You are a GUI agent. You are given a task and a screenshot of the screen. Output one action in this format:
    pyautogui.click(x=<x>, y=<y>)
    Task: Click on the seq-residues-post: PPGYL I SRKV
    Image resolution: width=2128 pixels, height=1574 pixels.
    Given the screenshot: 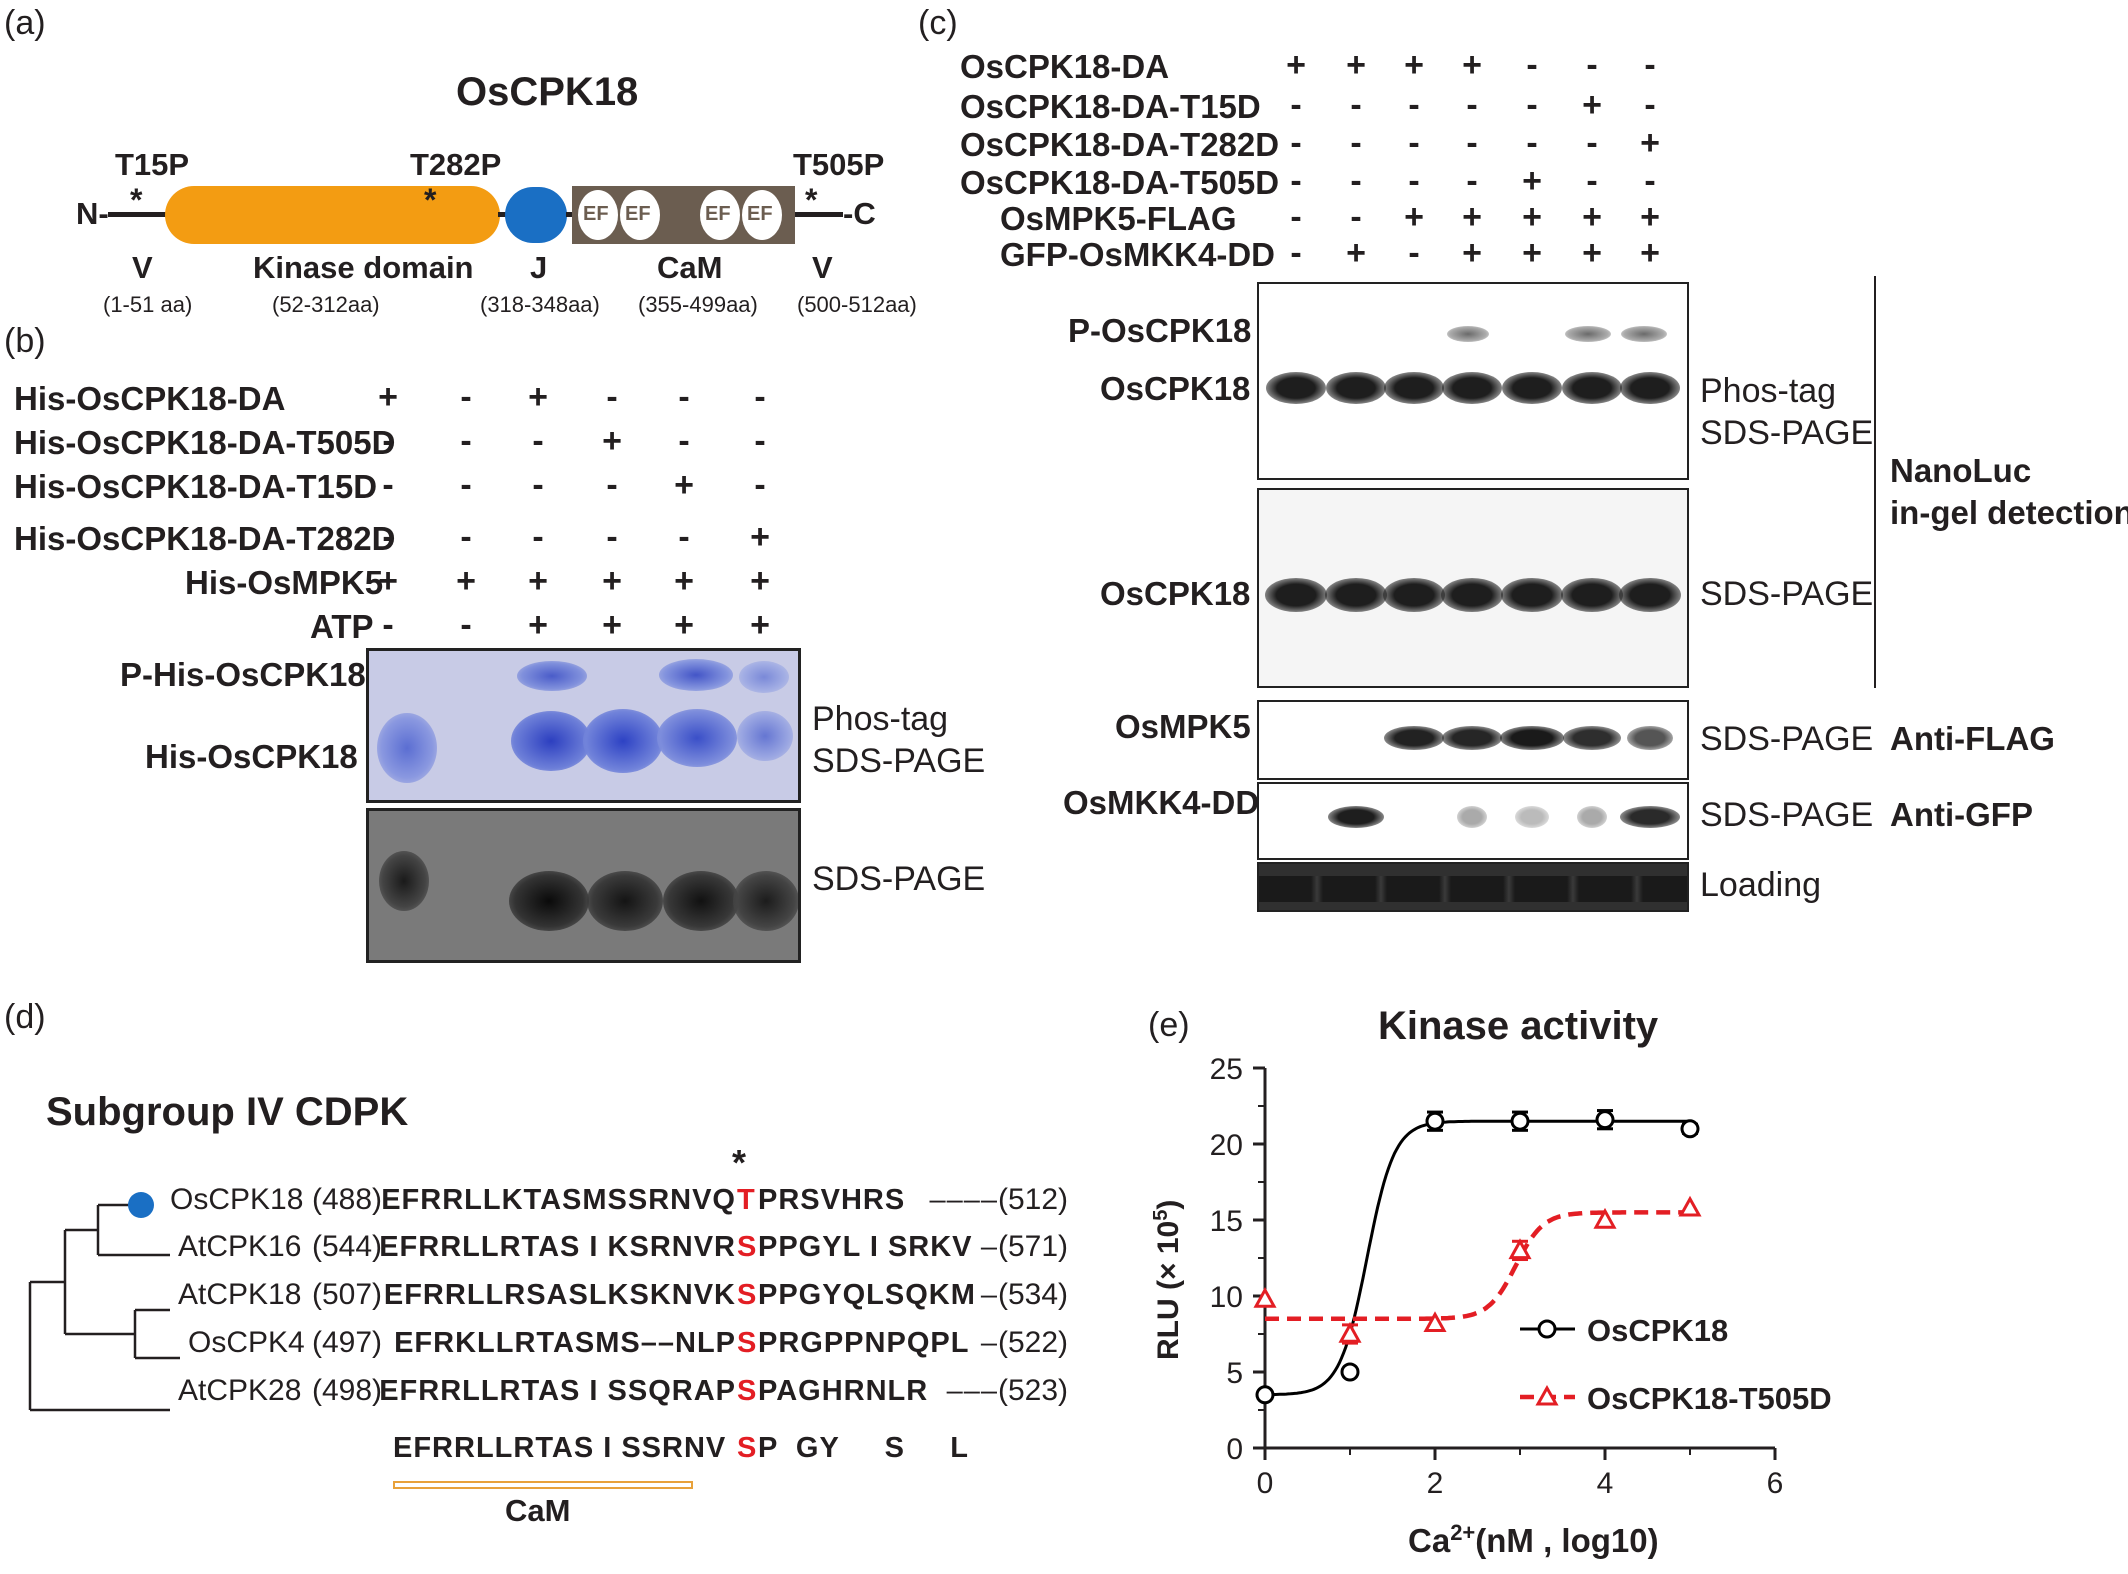 What is the action you would take?
    pyautogui.click(x=865, y=1247)
    